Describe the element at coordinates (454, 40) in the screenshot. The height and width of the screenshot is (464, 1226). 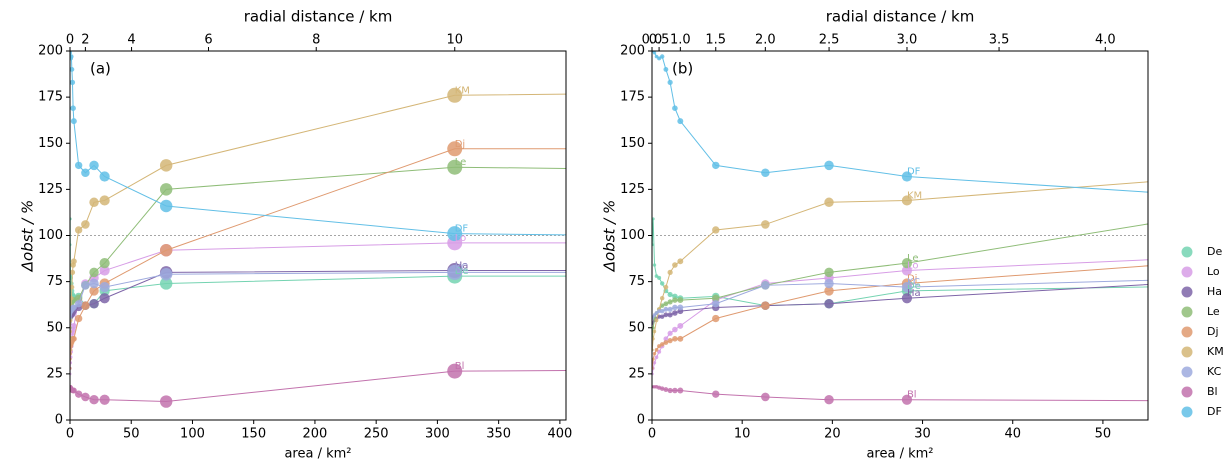
I see `x2-tick-label: 10` at that location.